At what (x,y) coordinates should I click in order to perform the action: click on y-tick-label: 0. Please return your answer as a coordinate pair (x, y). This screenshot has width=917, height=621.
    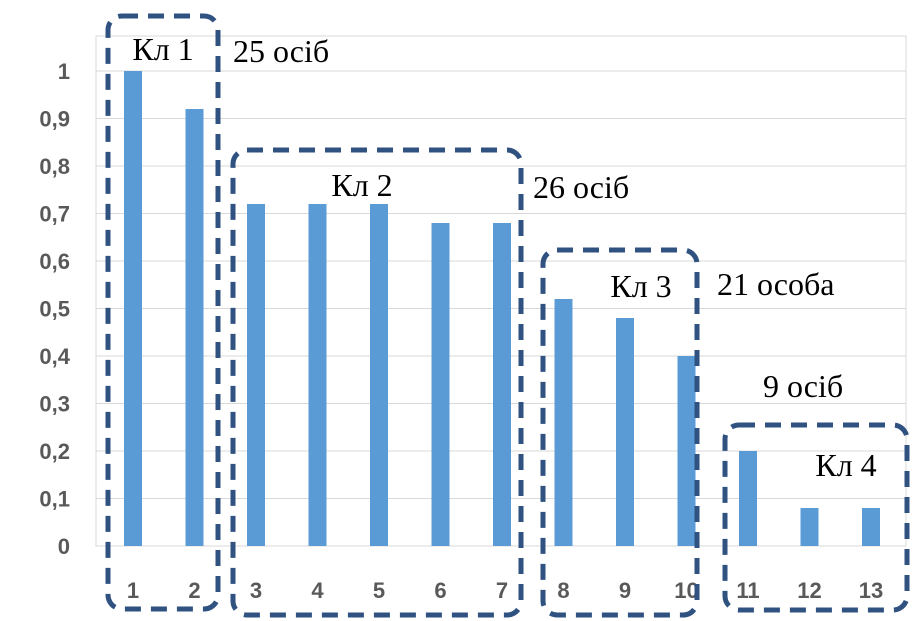
    Looking at the image, I should click on (64, 546).